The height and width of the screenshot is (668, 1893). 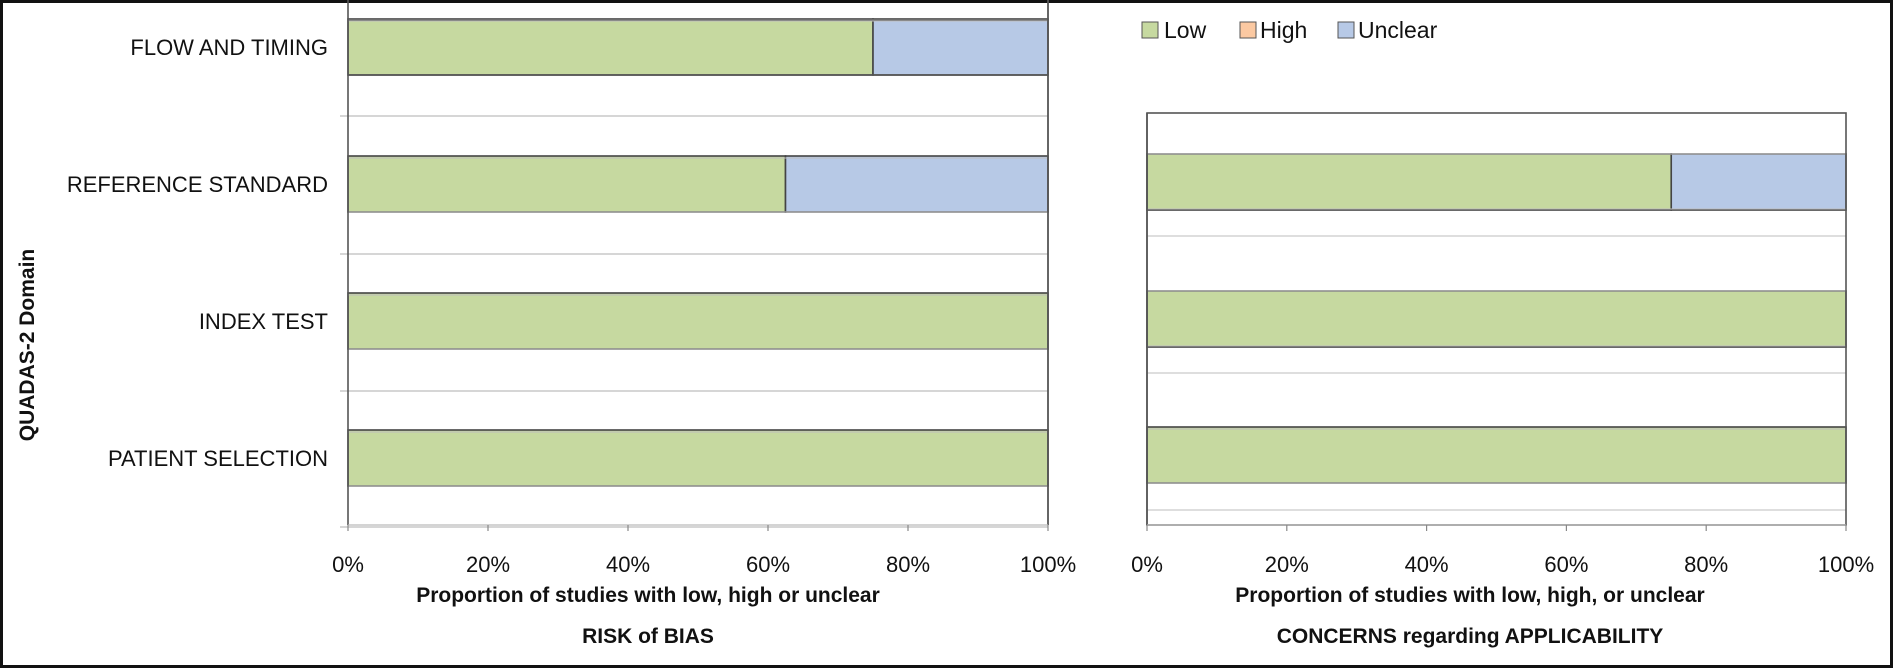 What do you see at coordinates (263, 321) in the screenshot?
I see `rob-category-label-index-test: INDEX TEST` at bounding box center [263, 321].